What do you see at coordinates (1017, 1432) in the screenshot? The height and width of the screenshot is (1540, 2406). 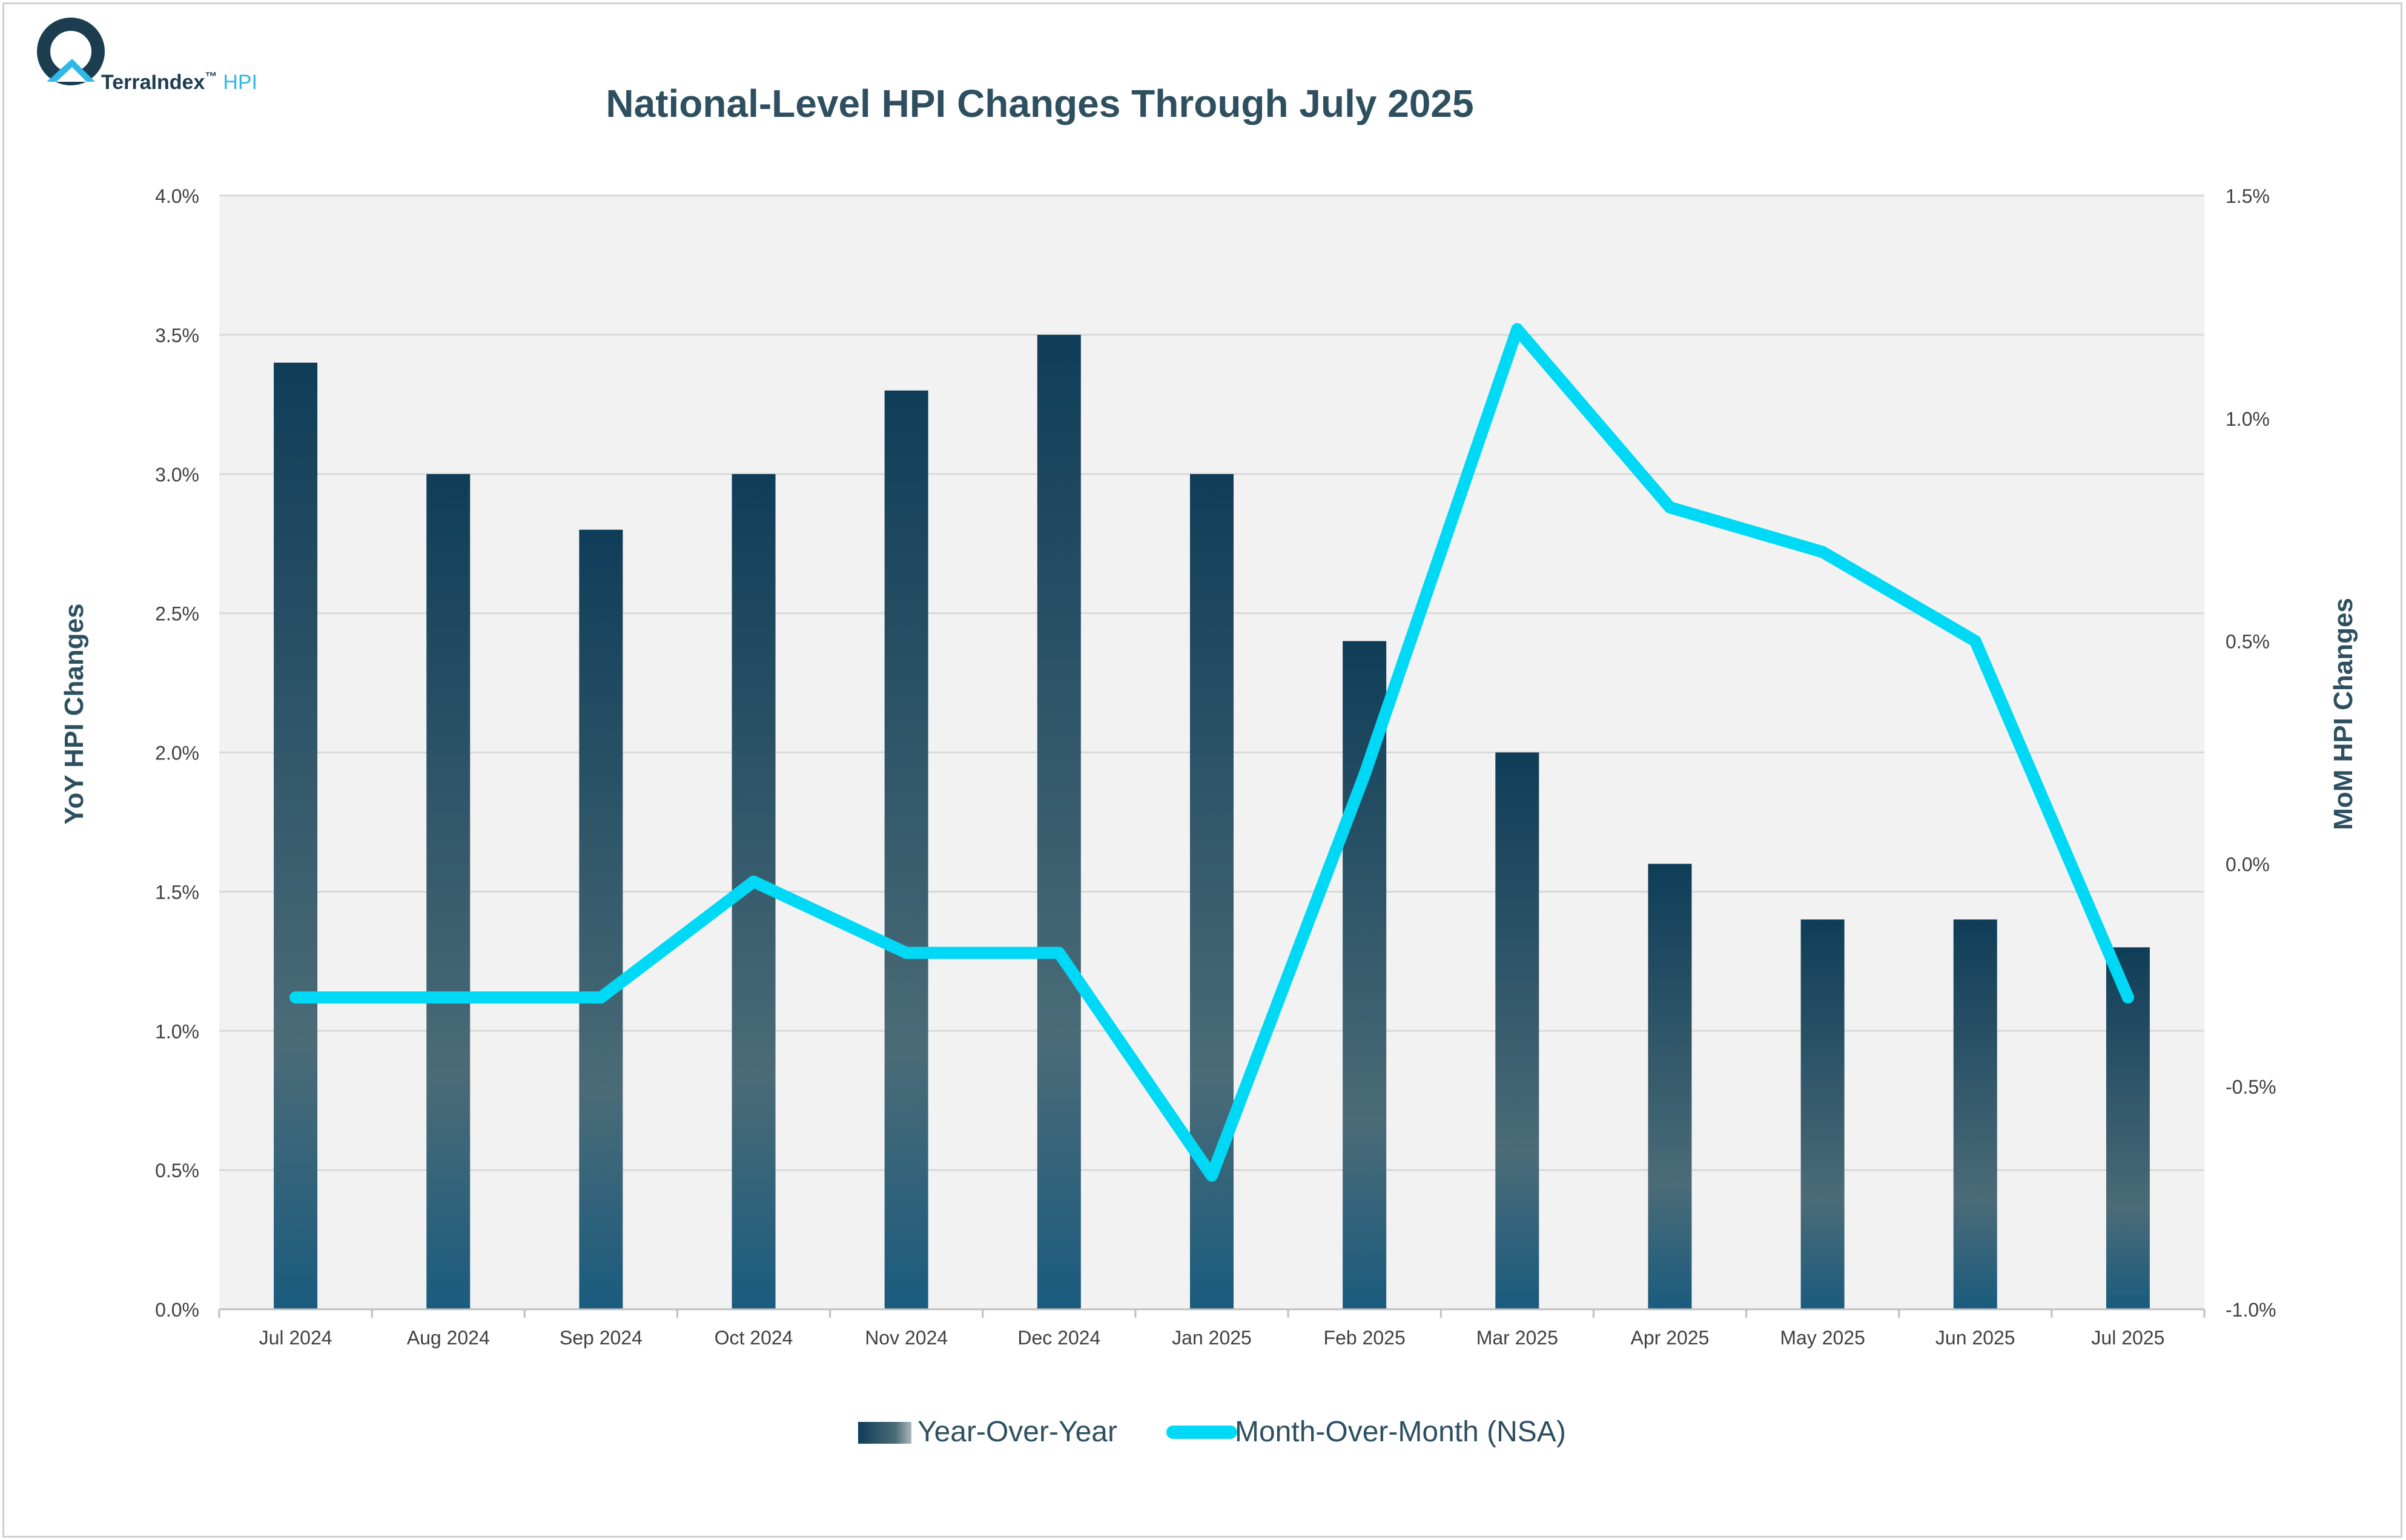 I see `legend-yoy-label: Year-Over-Year` at bounding box center [1017, 1432].